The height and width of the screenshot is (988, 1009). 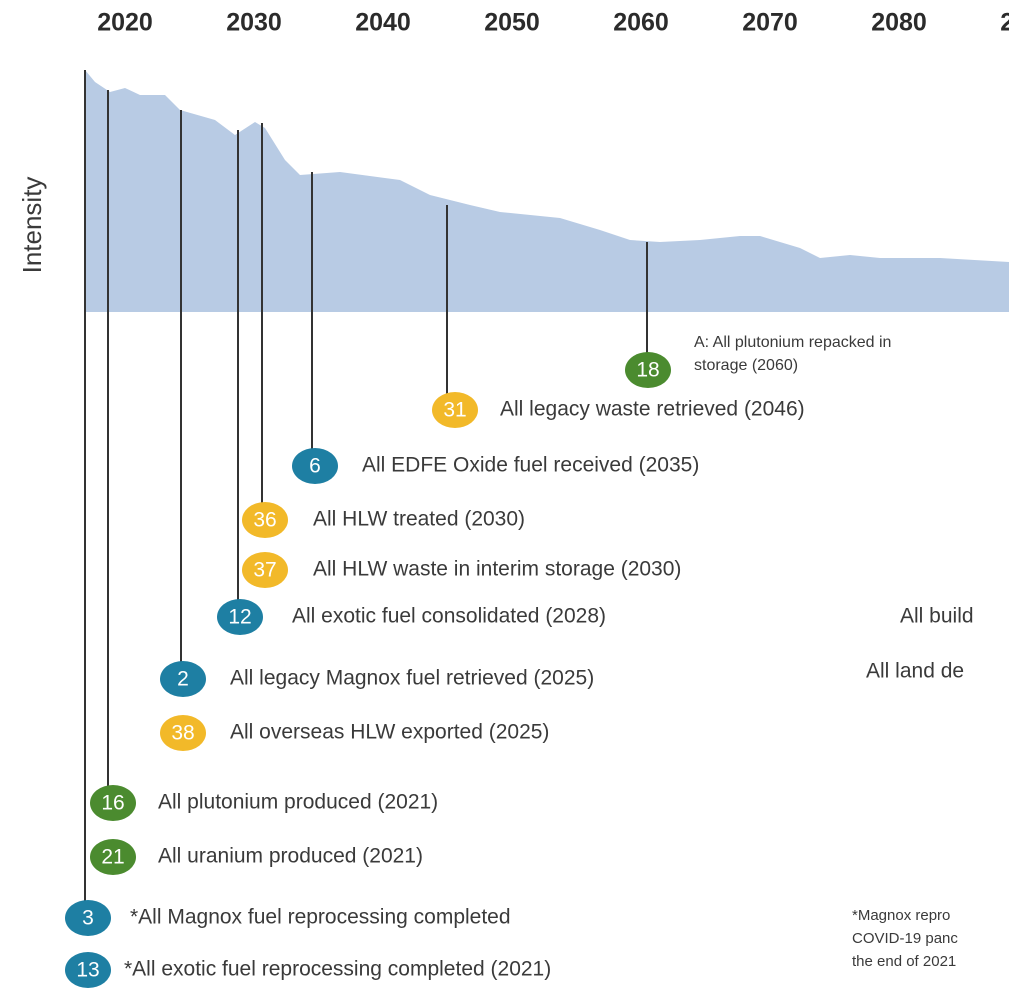 I want to click on milestone-number: 13, so click(x=87, y=970).